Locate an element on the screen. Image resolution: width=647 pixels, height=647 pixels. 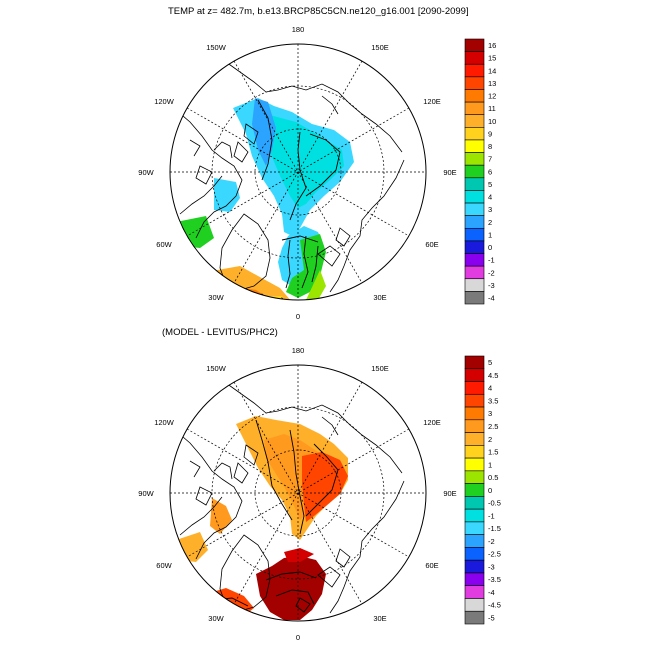
colorbar-tick-label: 1.5 is located at coordinates (493, 452).